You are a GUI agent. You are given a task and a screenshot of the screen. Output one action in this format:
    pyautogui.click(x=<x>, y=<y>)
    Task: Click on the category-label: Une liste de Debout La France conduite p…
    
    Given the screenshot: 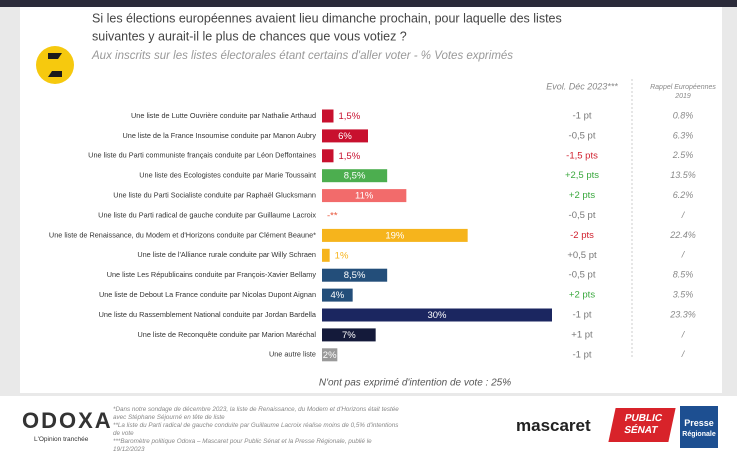 What is the action you would take?
    pyautogui.click(x=207, y=294)
    